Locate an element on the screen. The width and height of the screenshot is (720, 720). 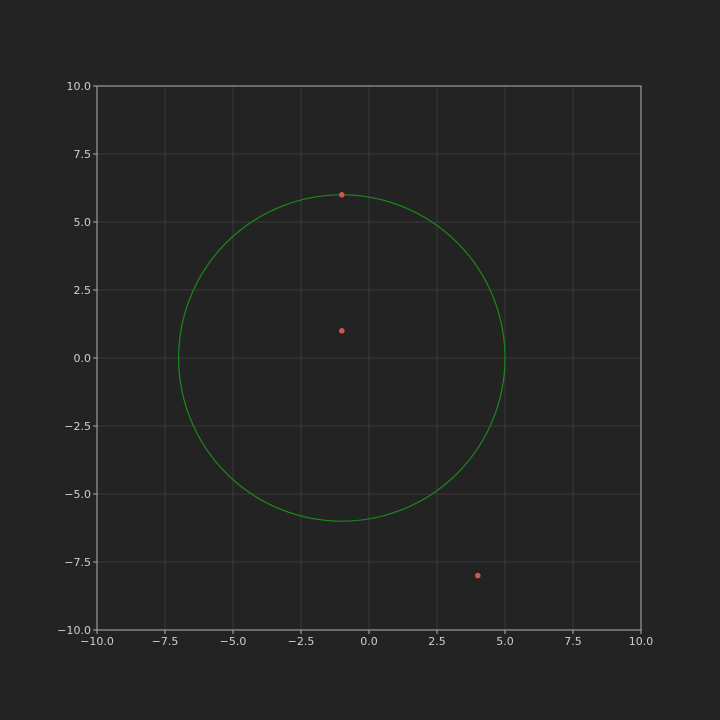
y-tick-label: 10.0 is located at coordinates (79, 86).